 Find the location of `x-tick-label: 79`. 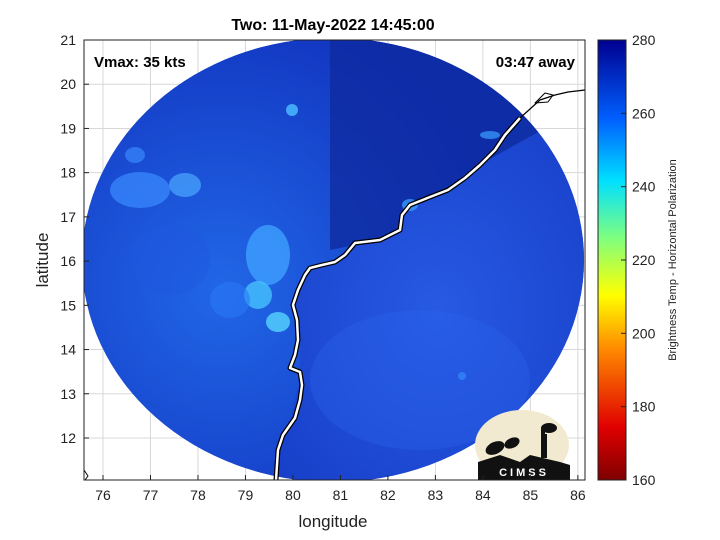

x-tick-label: 79 is located at coordinates (246, 495).